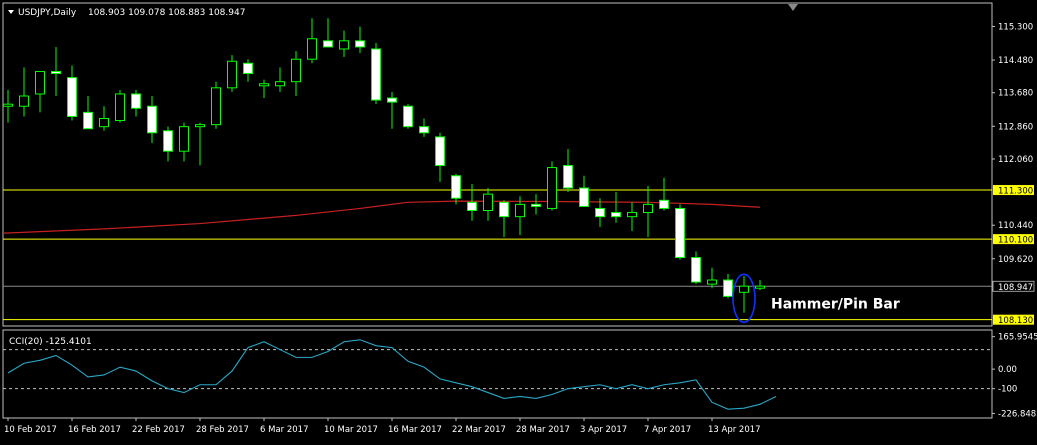 The width and height of the screenshot is (1037, 445). I want to click on level-price-label: 110.100, so click(1015, 241).